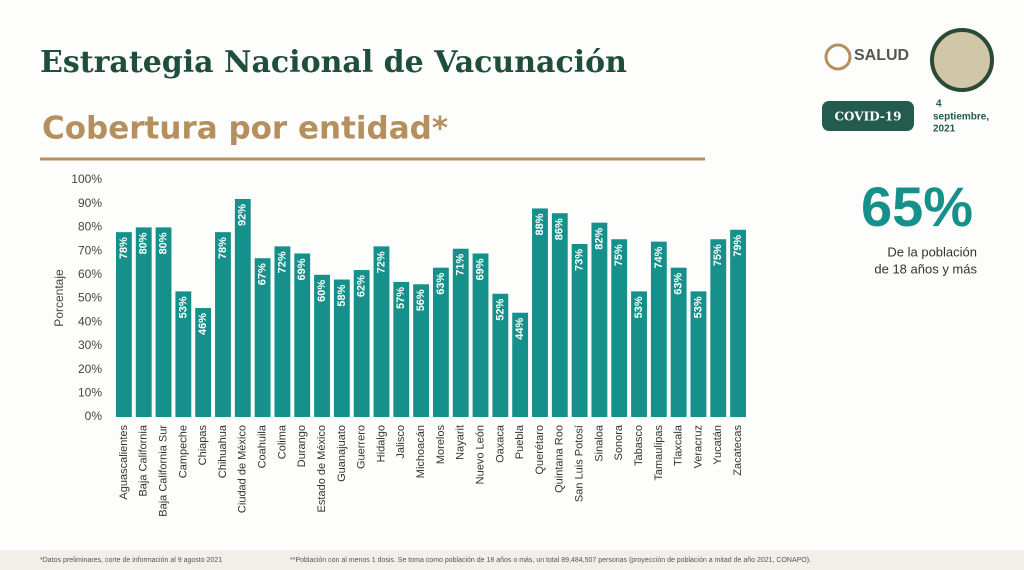  What do you see at coordinates (881, 55) in the screenshot?
I see `logo-text: SALUD` at bounding box center [881, 55].